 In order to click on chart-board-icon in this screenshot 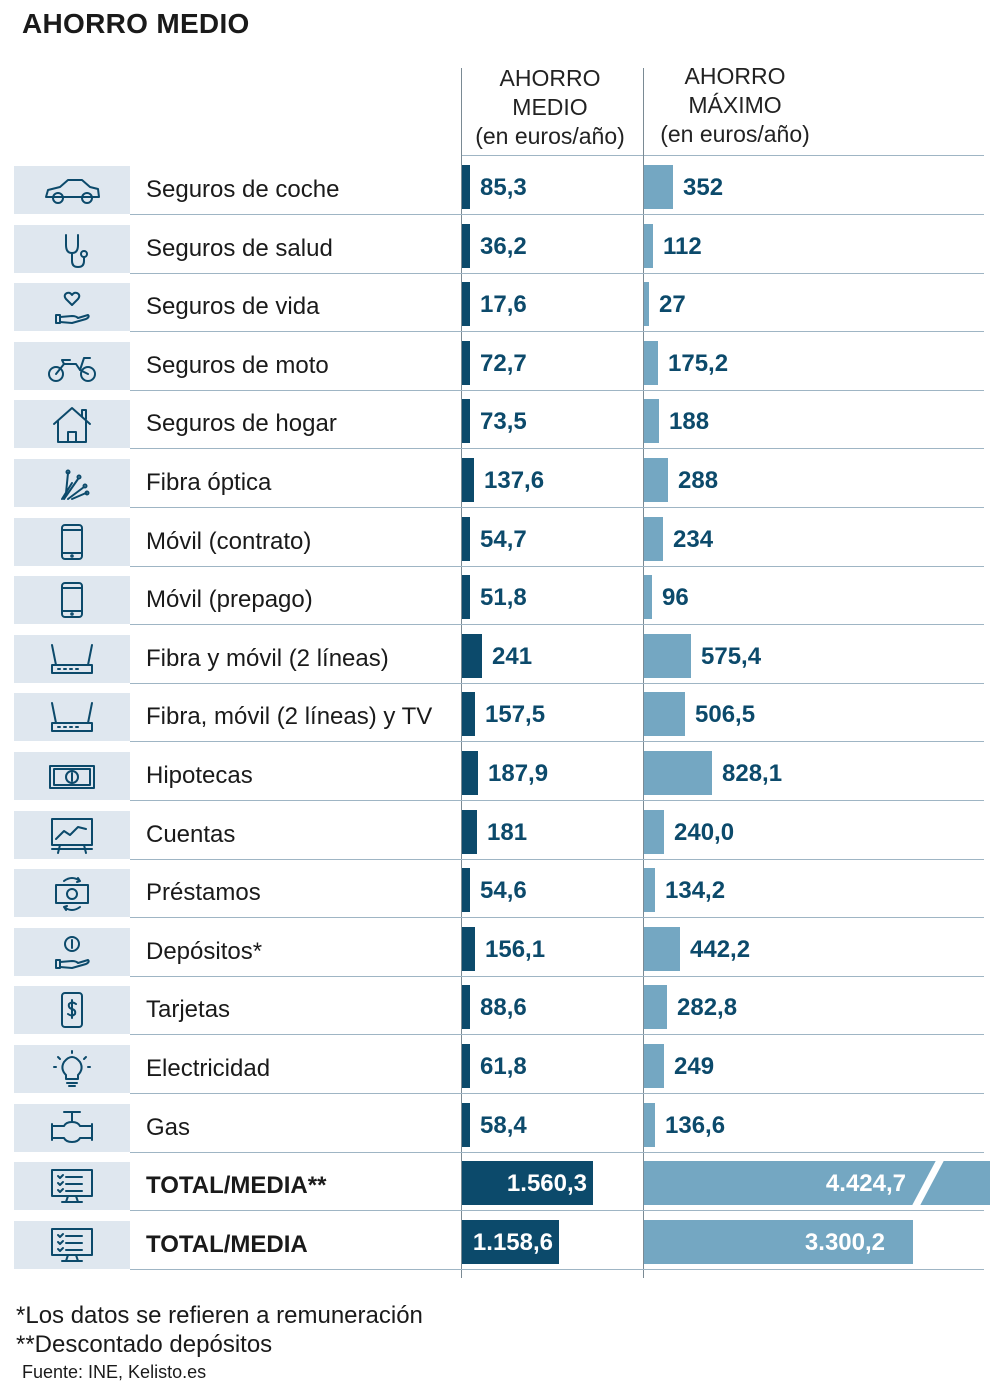, I will do `click(72, 836)`.